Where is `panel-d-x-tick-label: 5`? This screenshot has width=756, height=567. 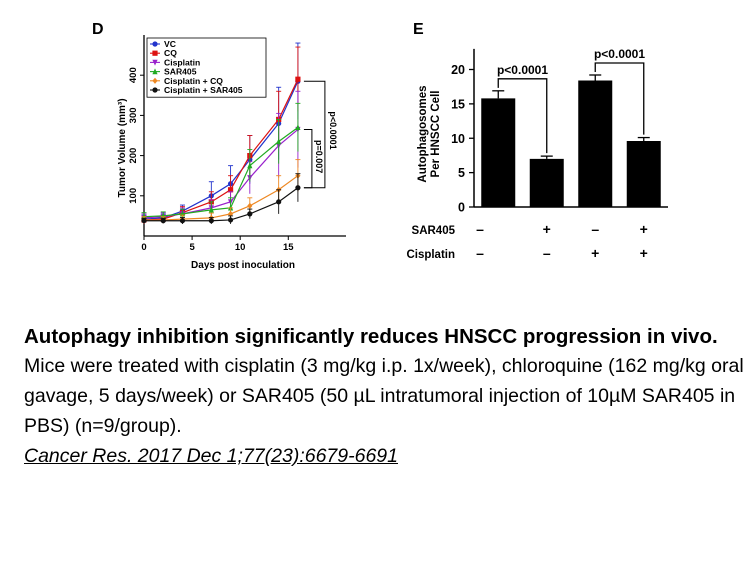
panel-d-x-tick-label: 5 is located at coordinates (192, 247).